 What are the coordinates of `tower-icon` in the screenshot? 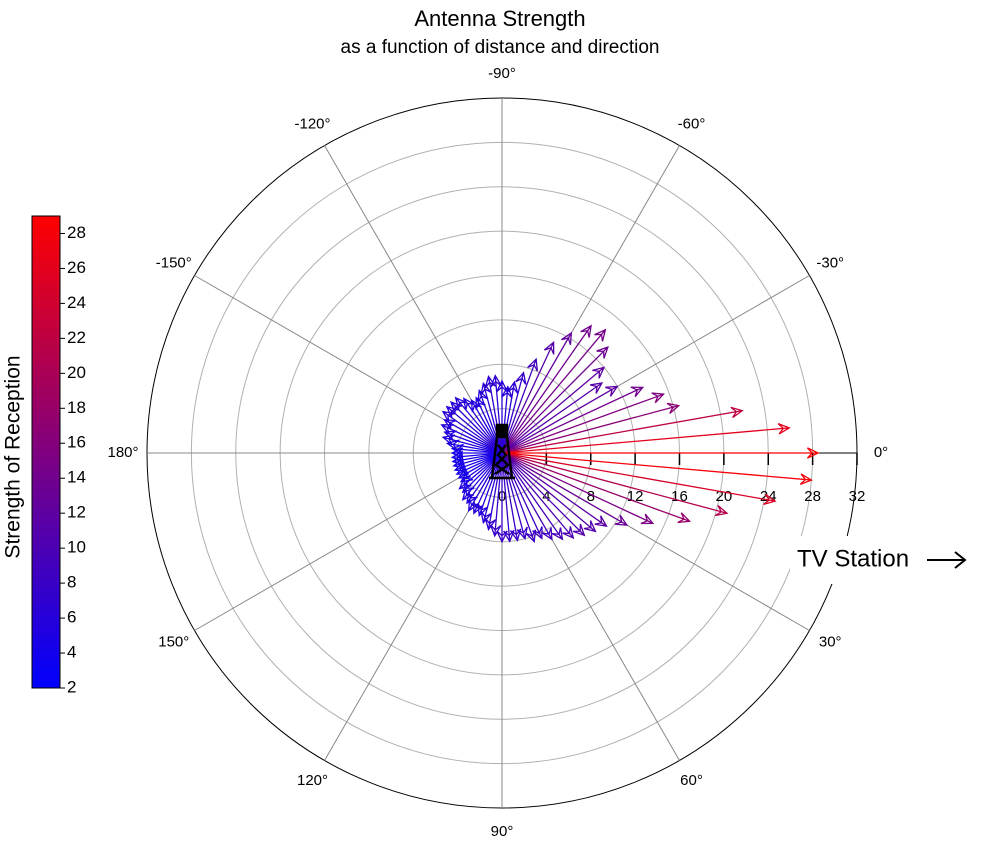 It's located at (502, 451).